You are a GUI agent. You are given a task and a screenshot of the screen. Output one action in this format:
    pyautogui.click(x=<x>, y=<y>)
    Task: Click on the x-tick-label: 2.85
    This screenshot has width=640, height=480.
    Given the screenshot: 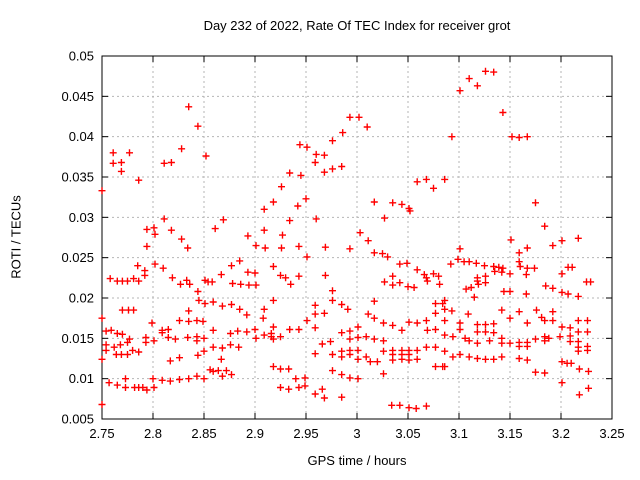 What is the action you would take?
    pyautogui.click(x=203, y=433)
    